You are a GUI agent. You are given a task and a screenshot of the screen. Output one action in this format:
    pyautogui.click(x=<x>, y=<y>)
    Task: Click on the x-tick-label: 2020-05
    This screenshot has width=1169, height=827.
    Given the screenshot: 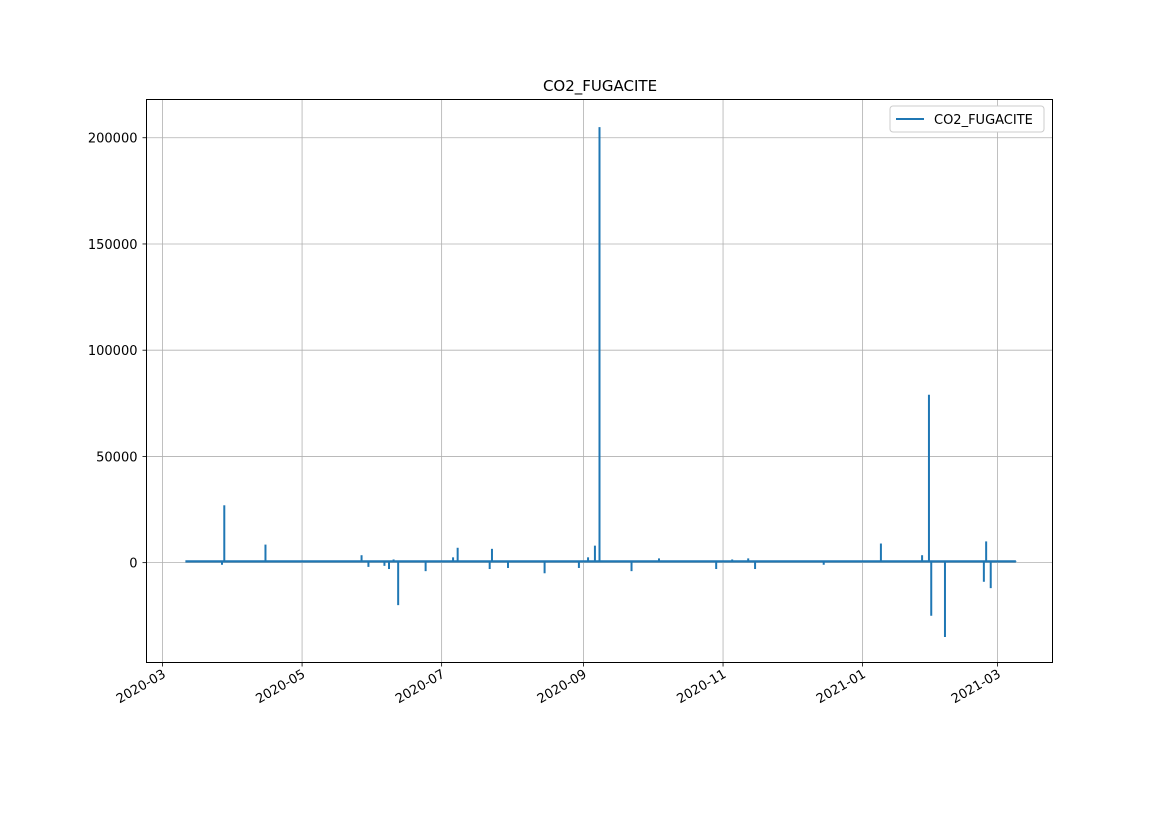 What is the action you would take?
    pyautogui.click(x=281, y=687)
    